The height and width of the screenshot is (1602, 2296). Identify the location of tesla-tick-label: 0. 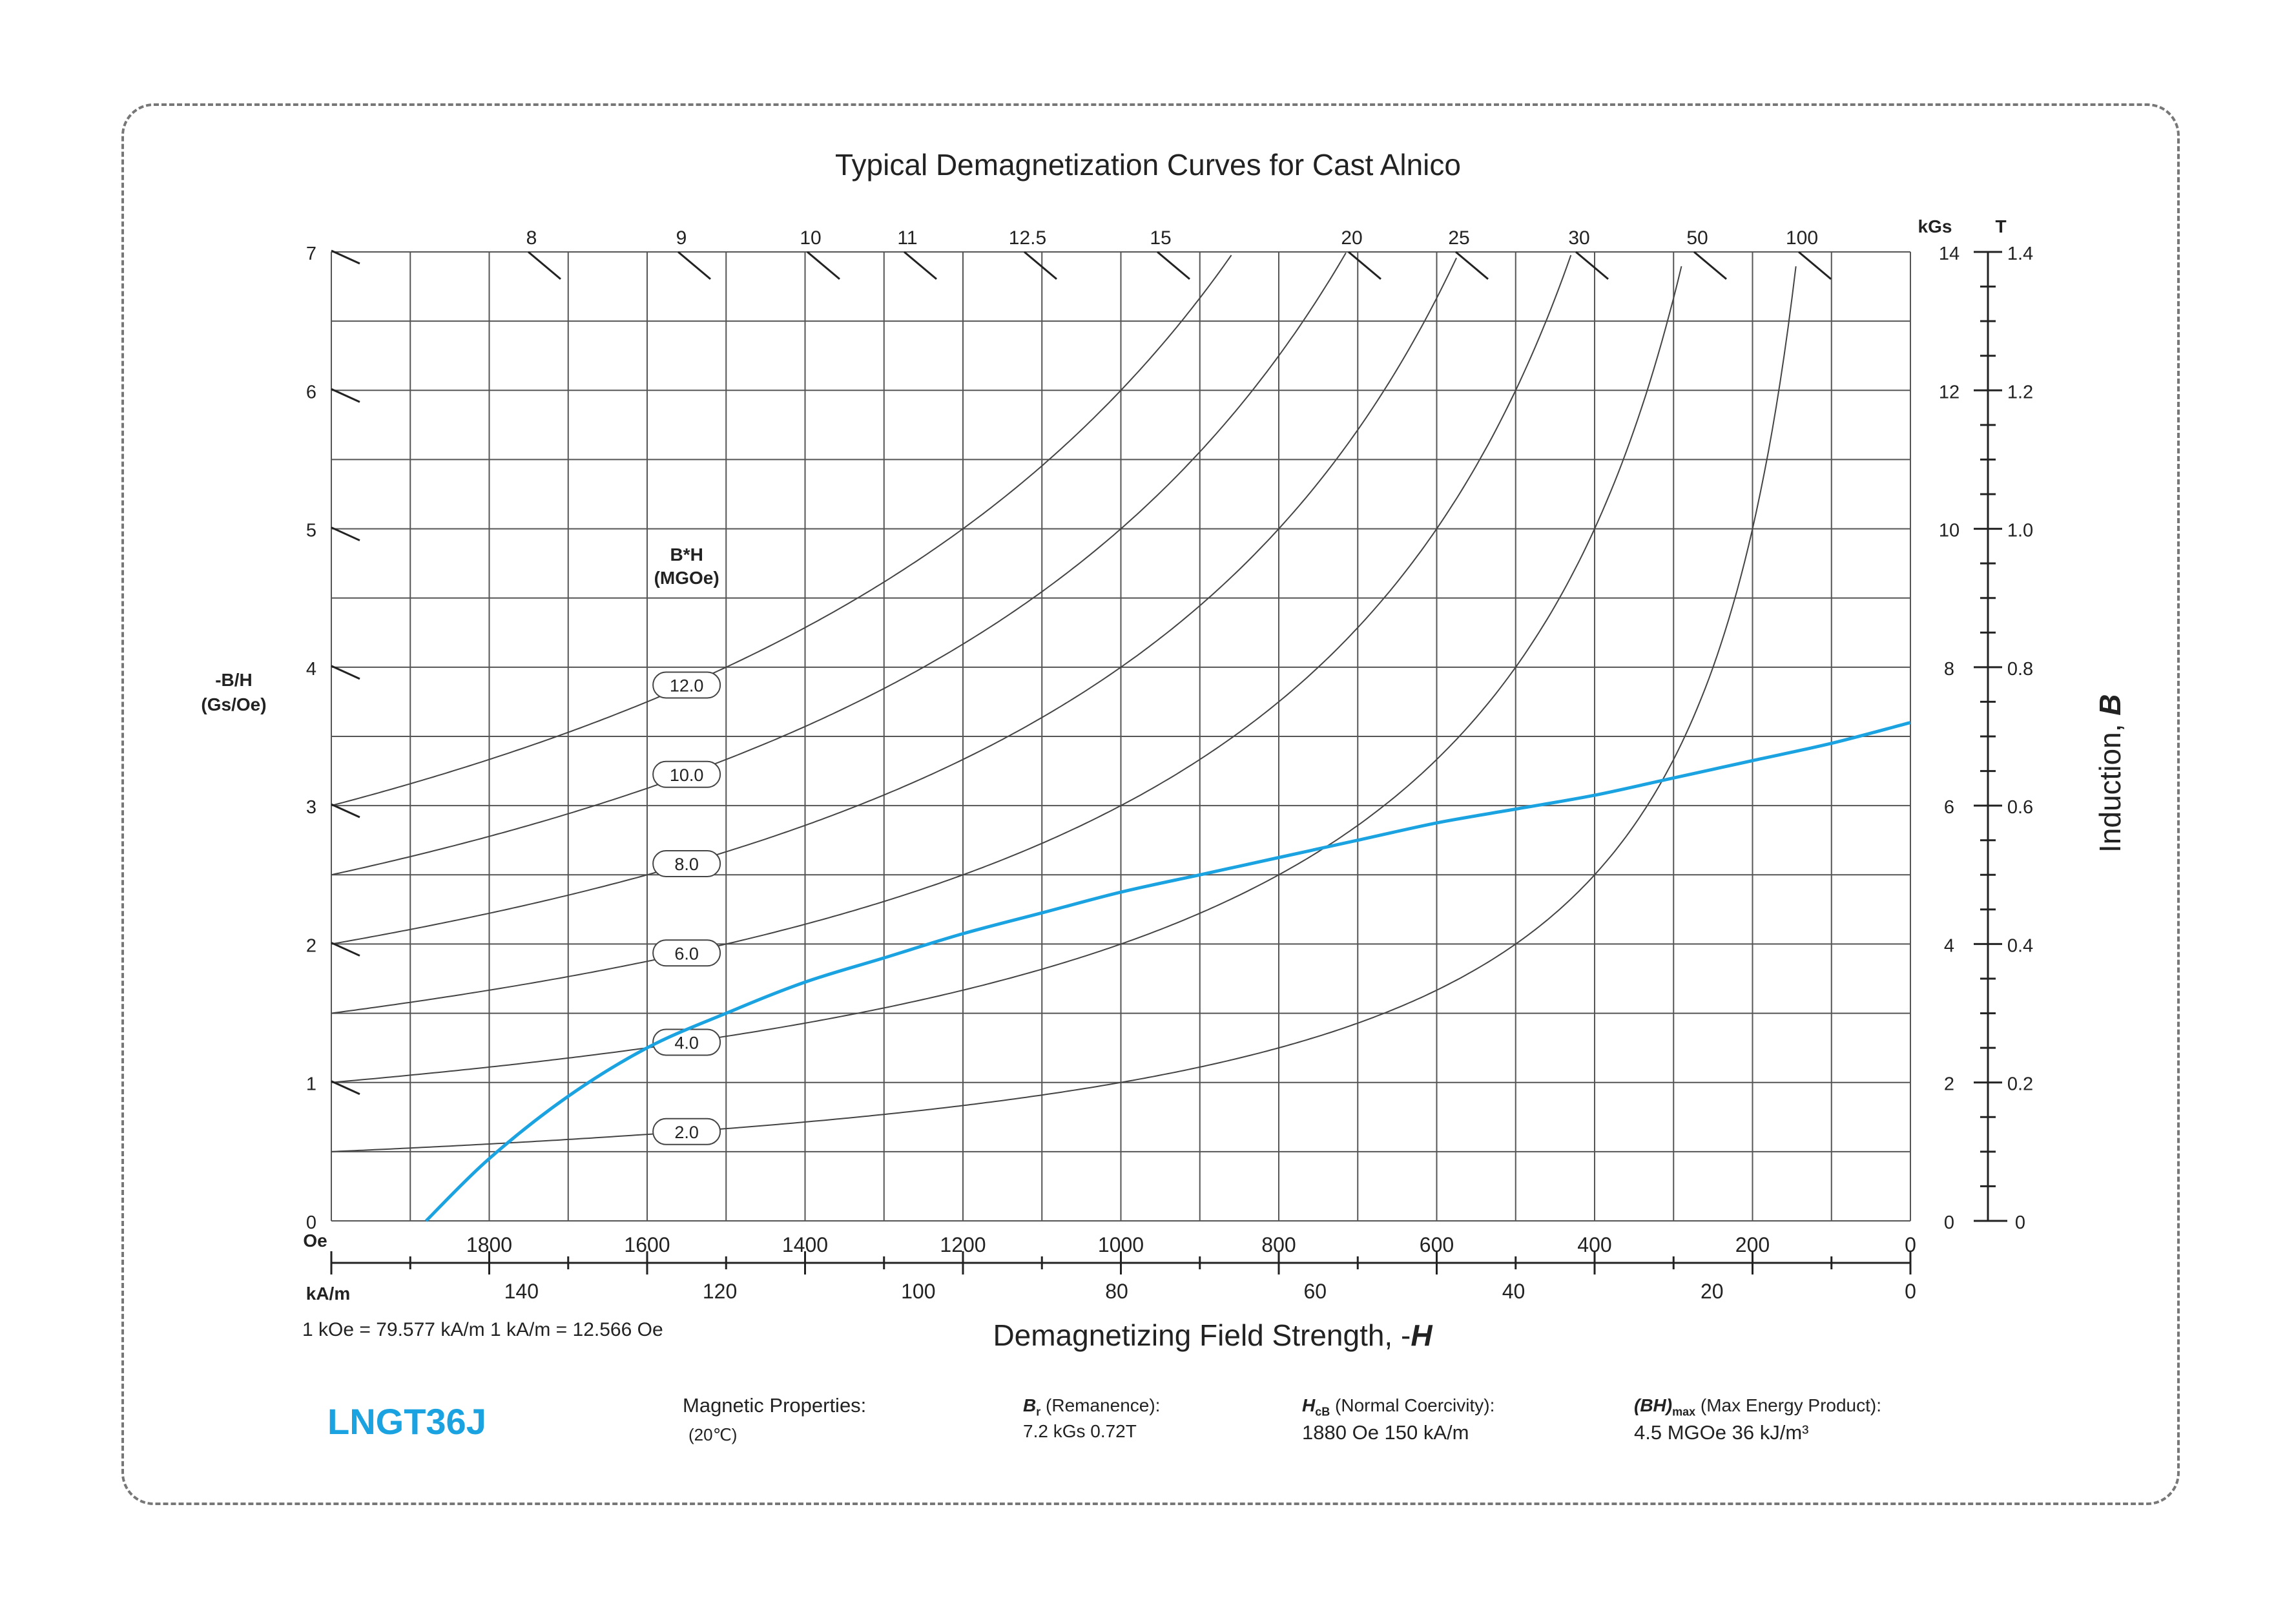
(2020, 1222).